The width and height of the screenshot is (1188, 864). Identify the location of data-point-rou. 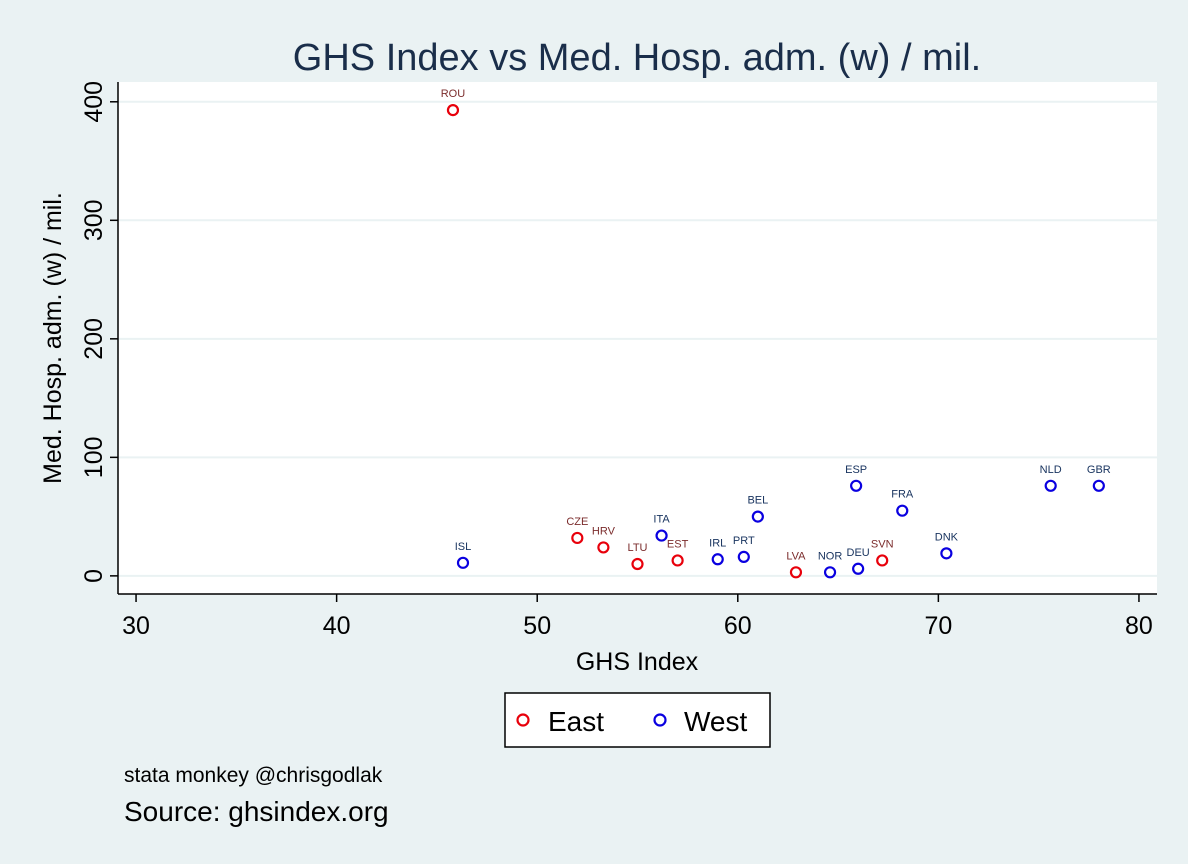
(453, 110).